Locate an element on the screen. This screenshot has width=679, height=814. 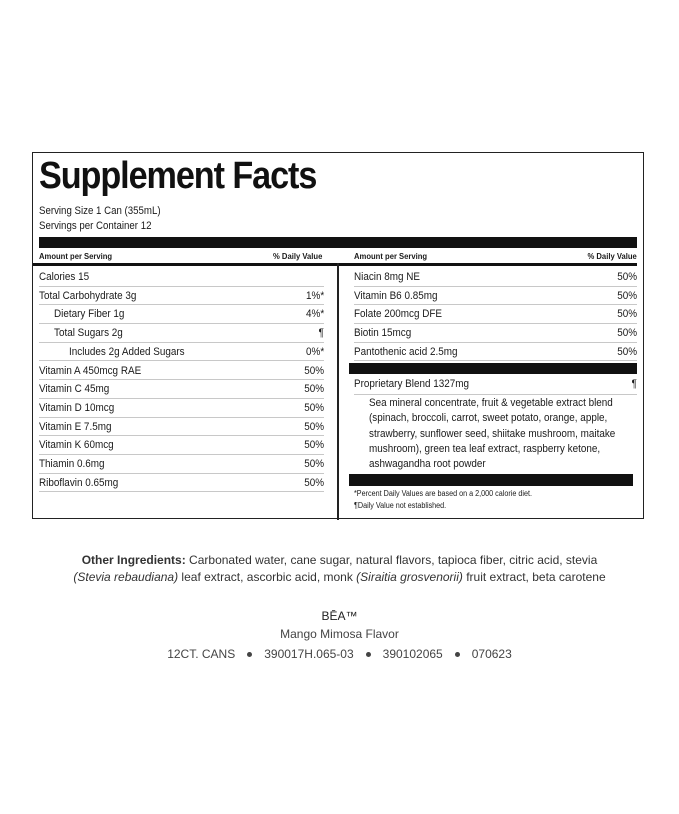
footnote-bar is located at coordinates (491, 480).